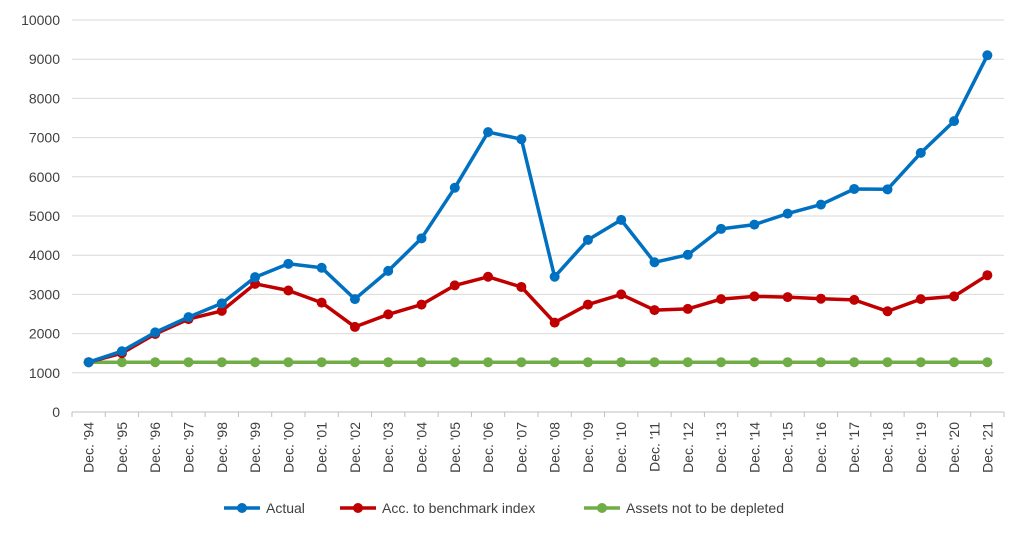 The height and width of the screenshot is (536, 1024). Describe the element at coordinates (388, 447) in the screenshot. I see `x-tick-label: Dec. '03` at that location.